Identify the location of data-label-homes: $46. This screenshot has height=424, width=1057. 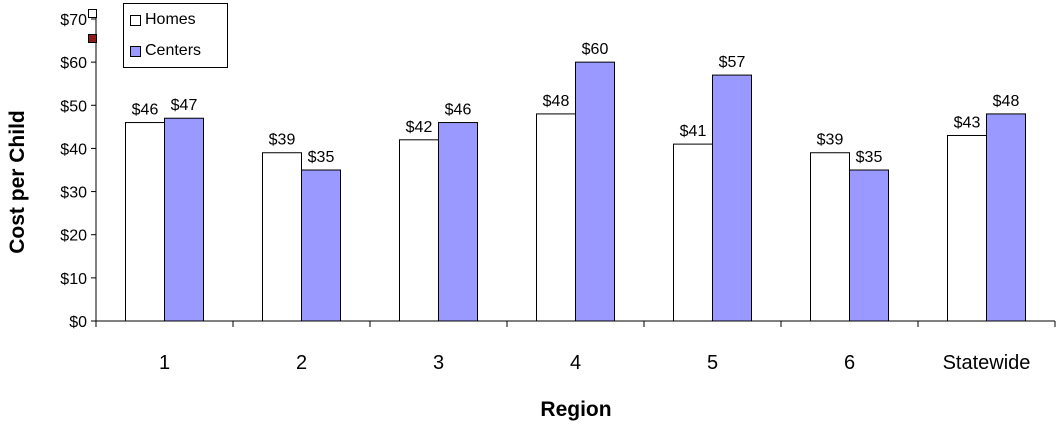
(145, 110).